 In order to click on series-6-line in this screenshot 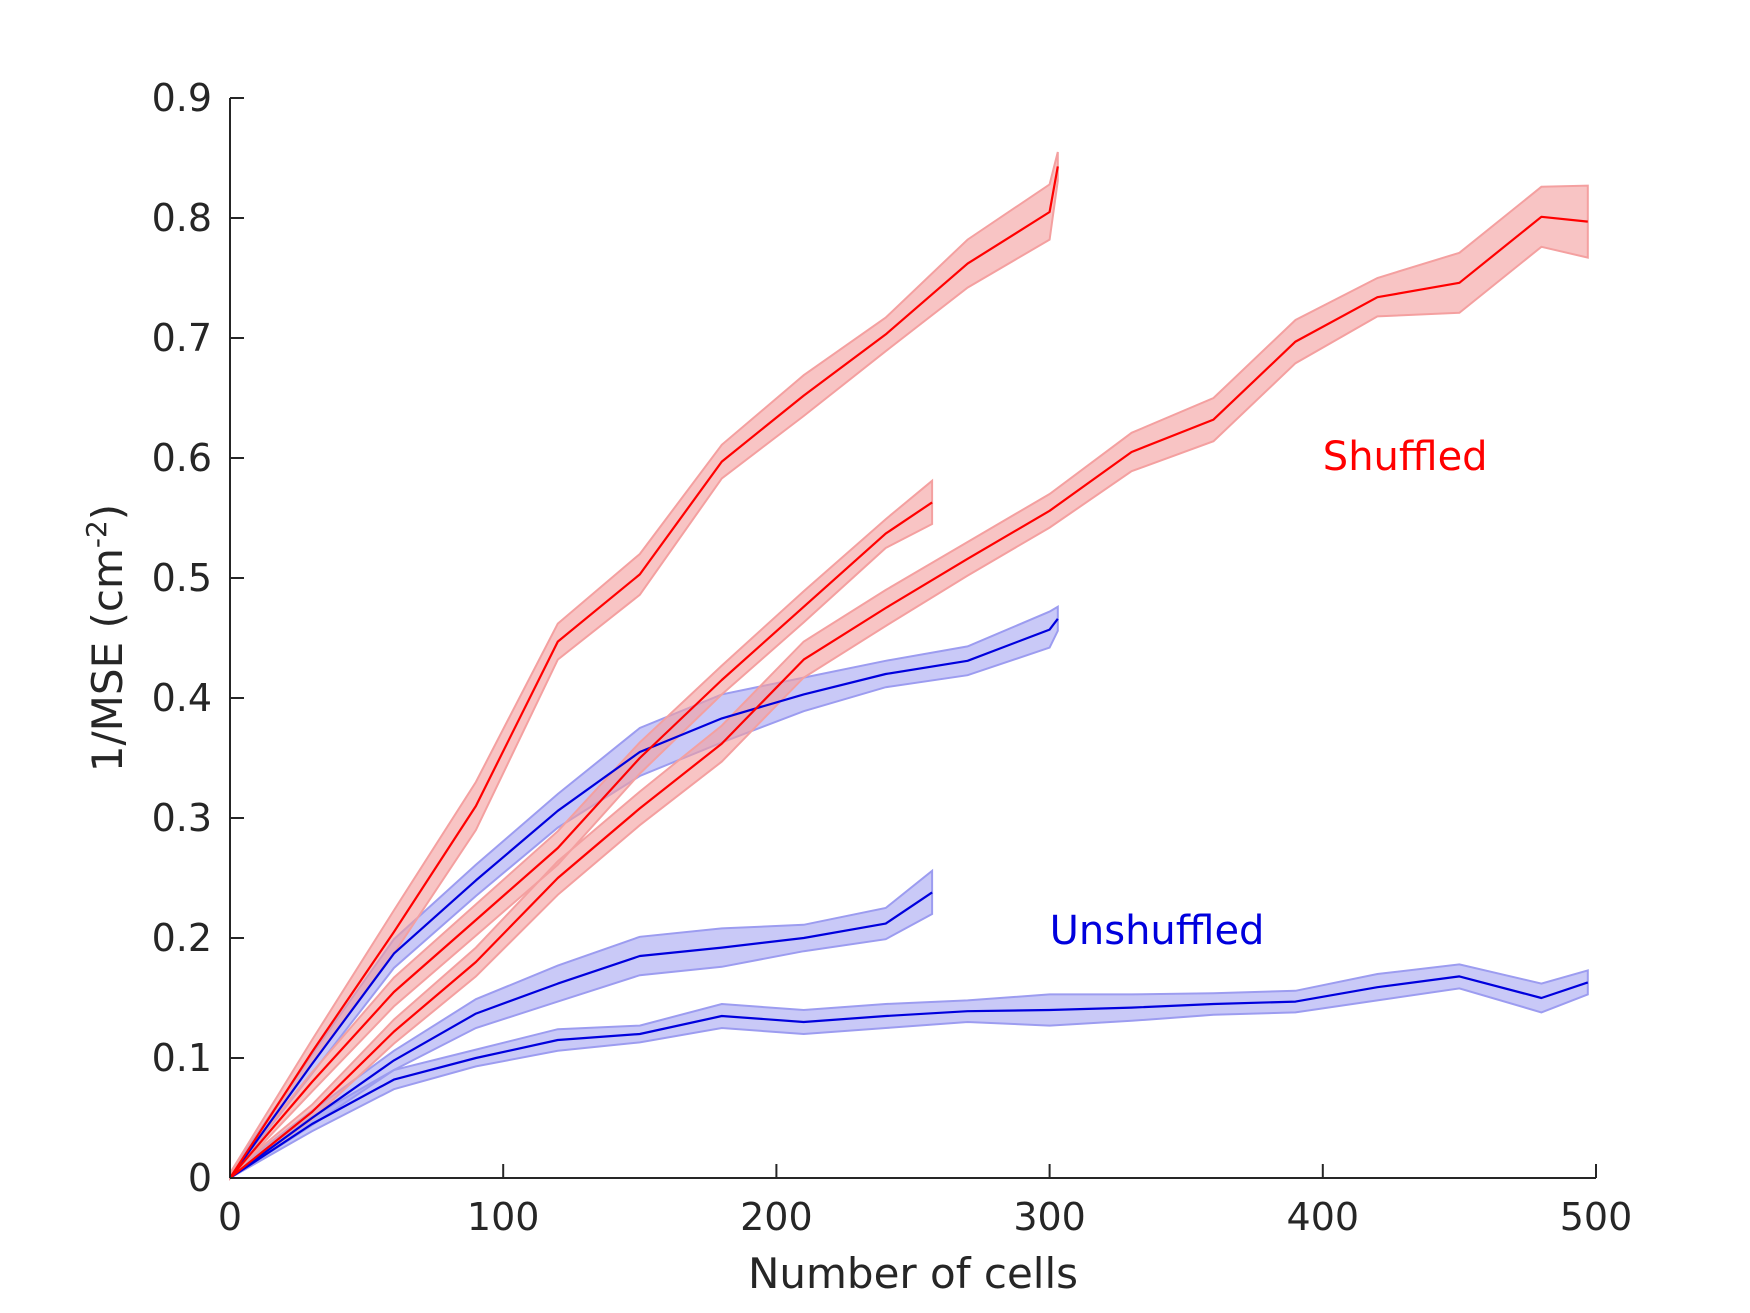, I will do `click(909, 1077)`.